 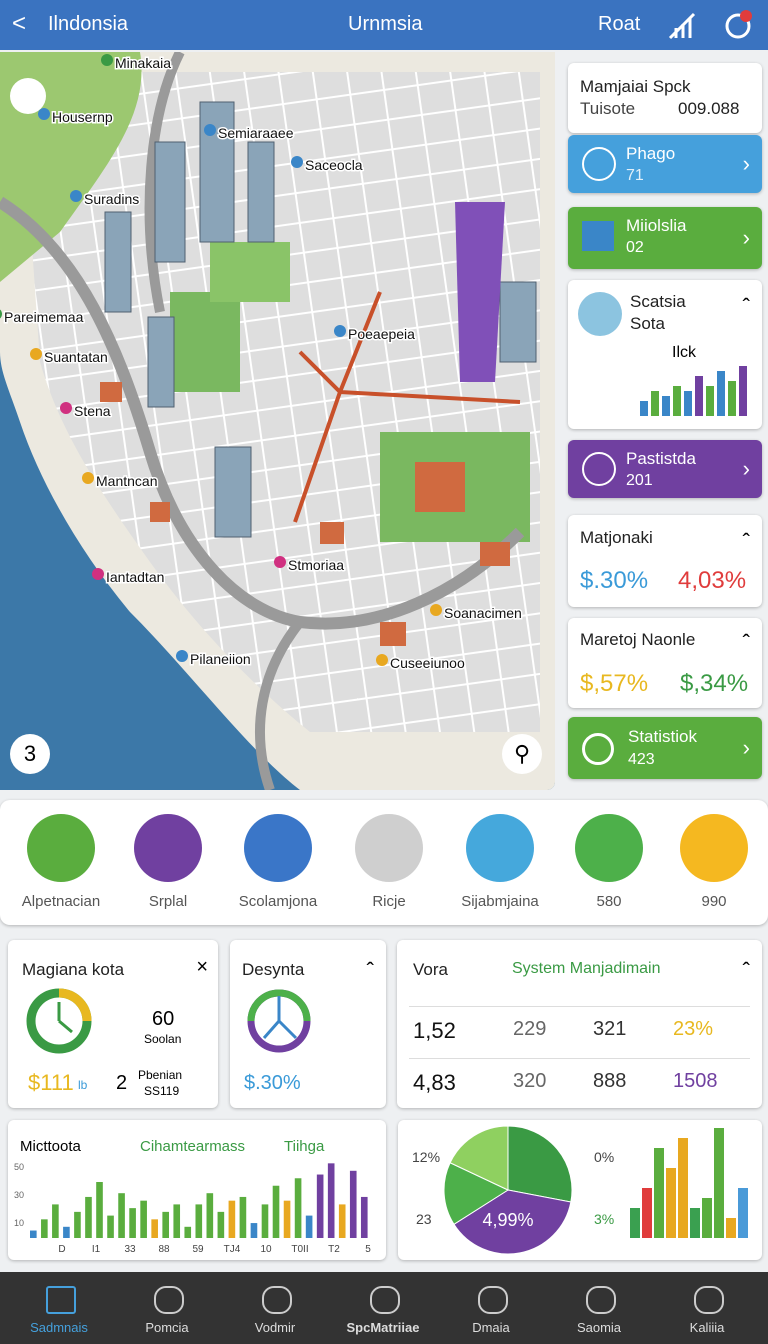 I want to click on stat-right: $,34%, so click(x=714, y=683).